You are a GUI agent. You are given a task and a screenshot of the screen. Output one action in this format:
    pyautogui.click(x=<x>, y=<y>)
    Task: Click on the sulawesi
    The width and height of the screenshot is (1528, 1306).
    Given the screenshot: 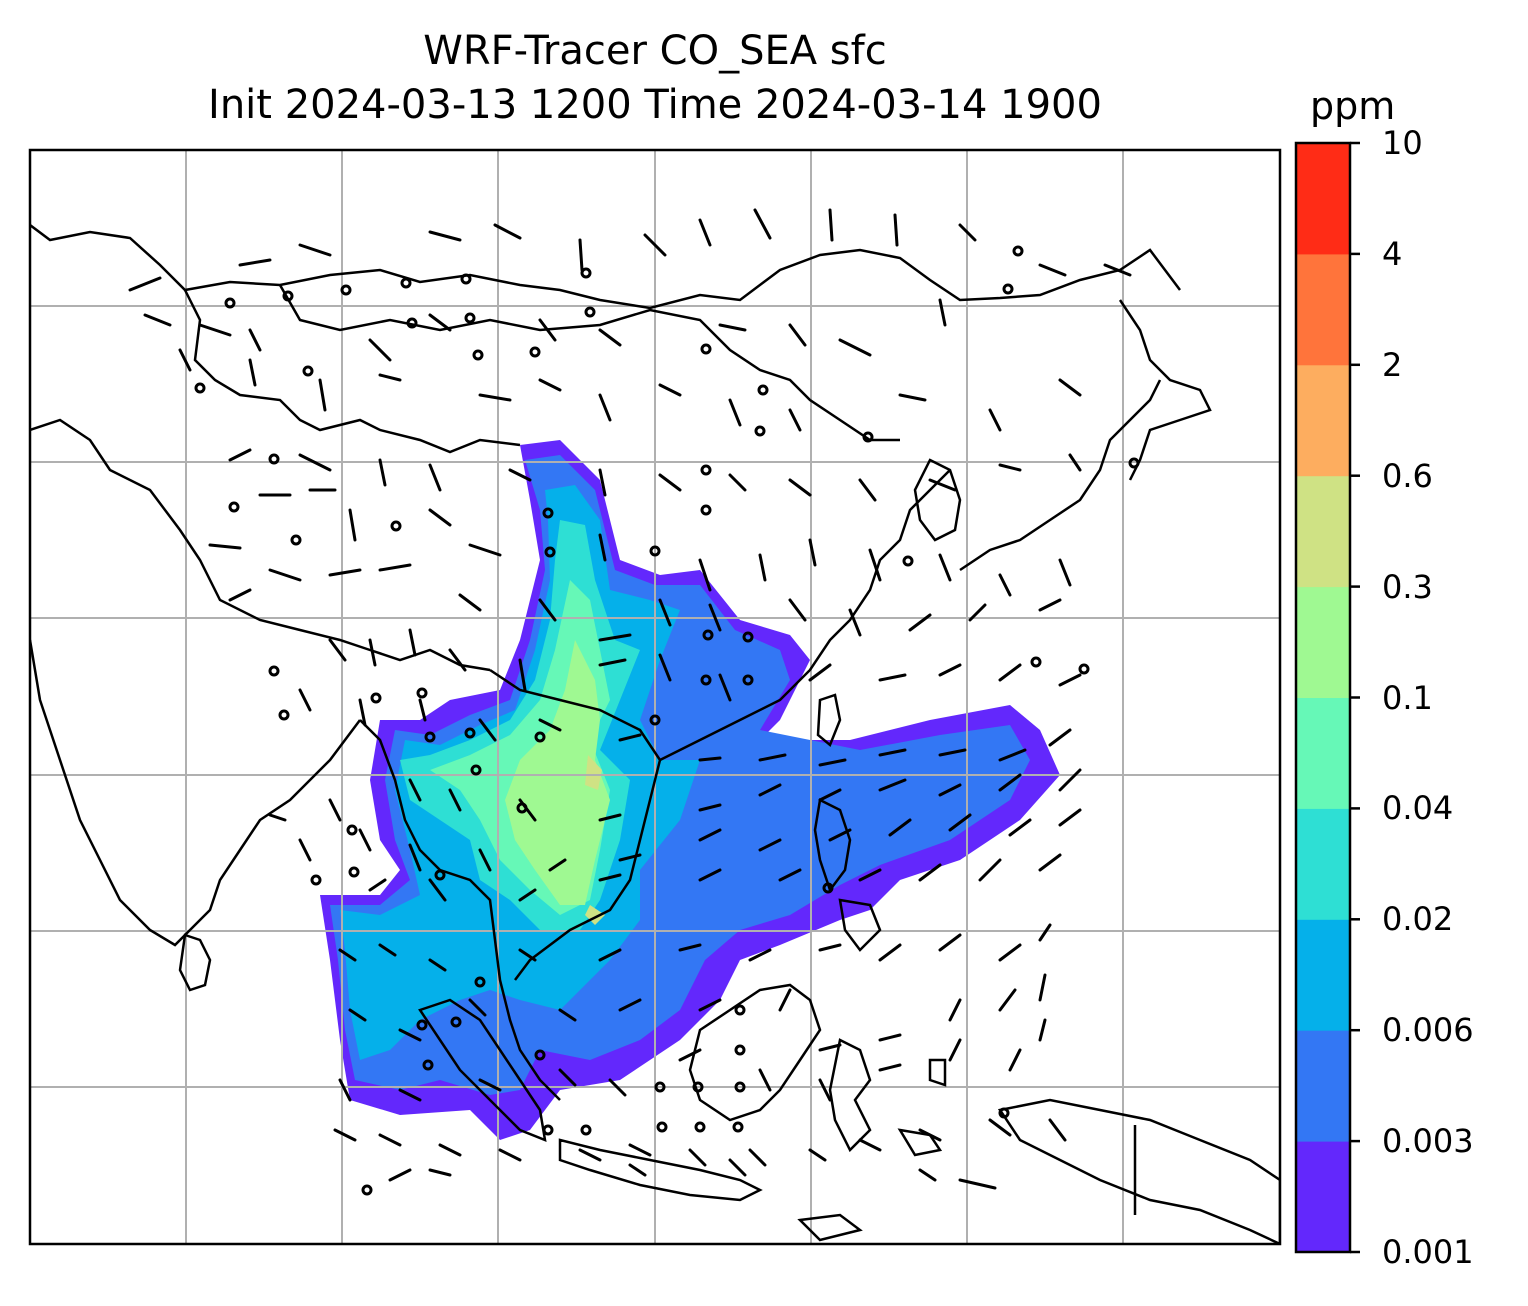 What is the action you would take?
    pyautogui.click(x=850, y=1095)
    